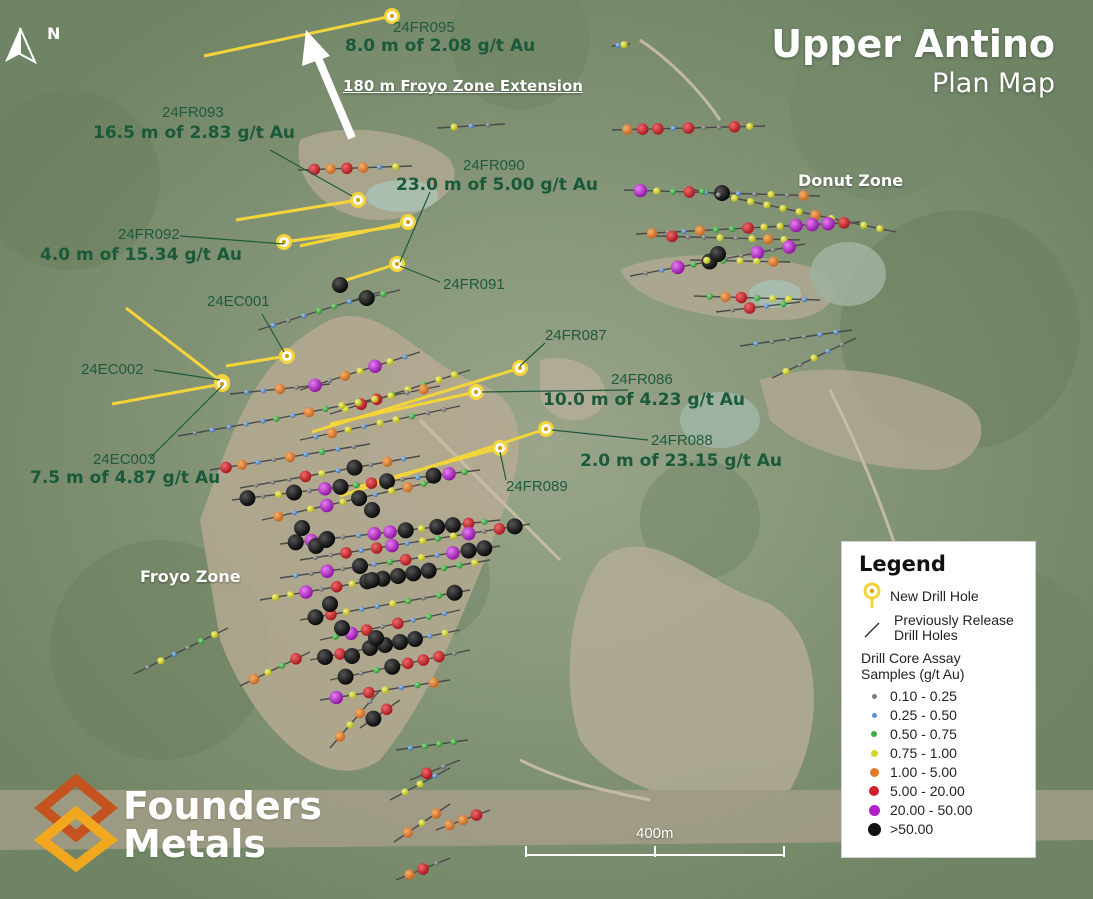 The image size is (1093, 899). Describe the element at coordinates (655, 851) in the screenshot. I see `scale-bar` at that location.